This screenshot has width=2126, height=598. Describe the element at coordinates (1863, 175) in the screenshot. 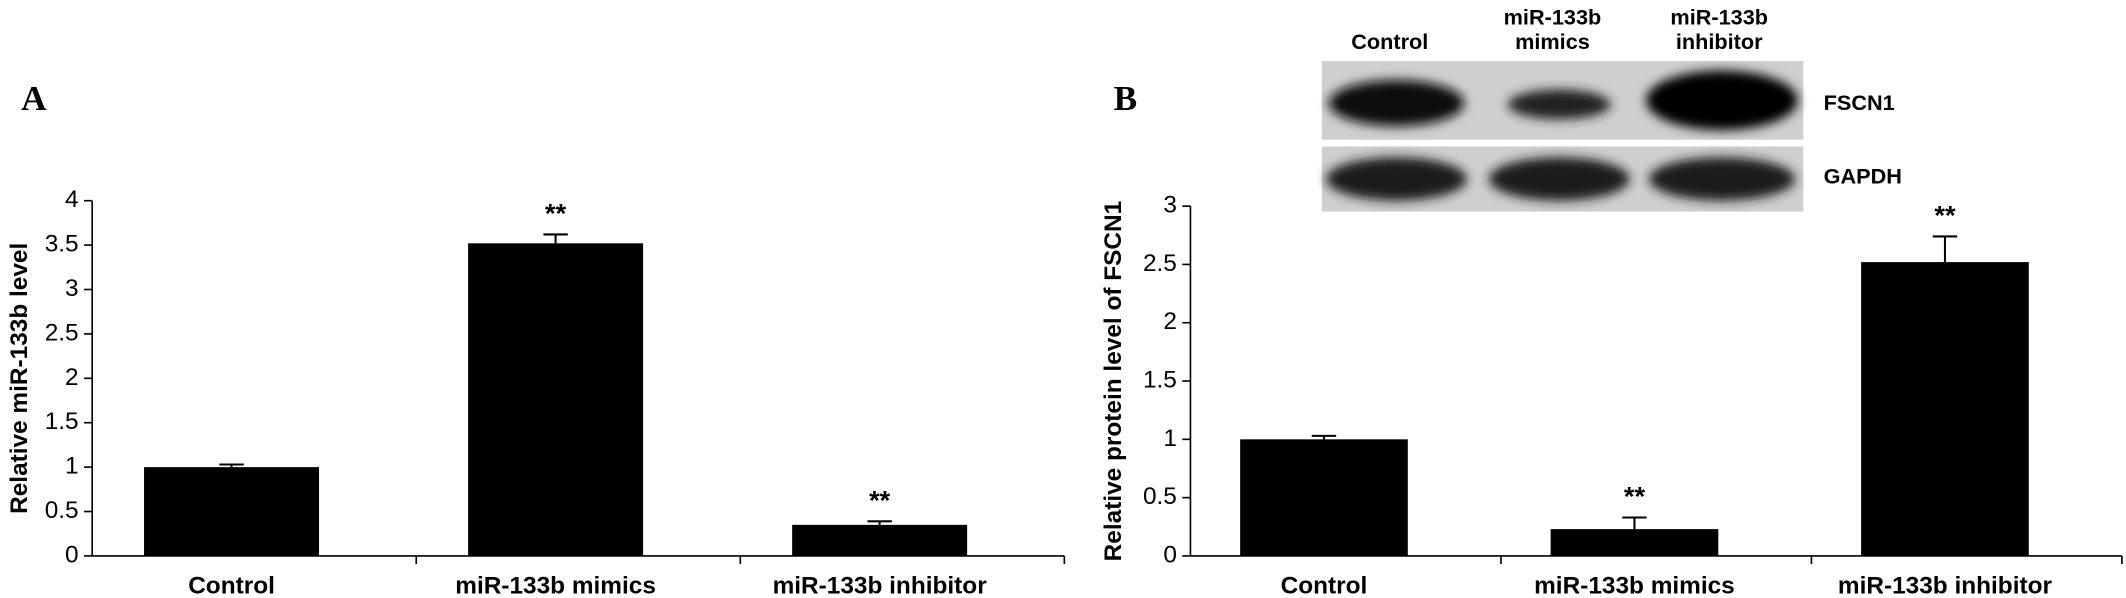

I see `band-label: GAPDH` at that location.